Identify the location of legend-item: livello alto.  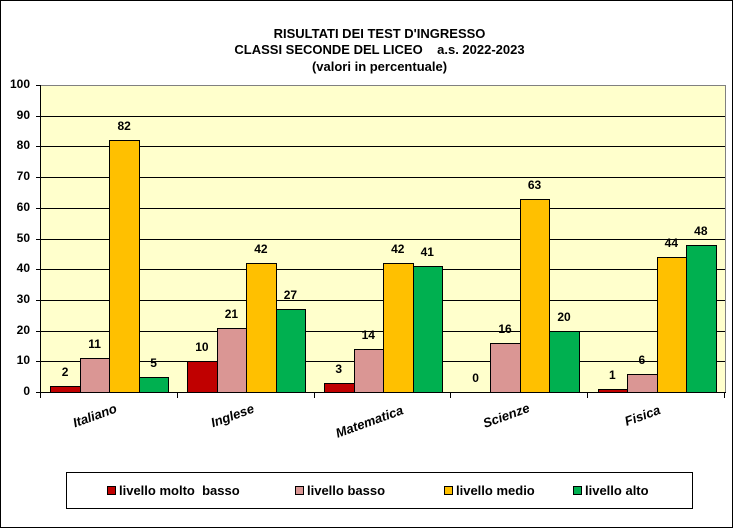
(611, 490).